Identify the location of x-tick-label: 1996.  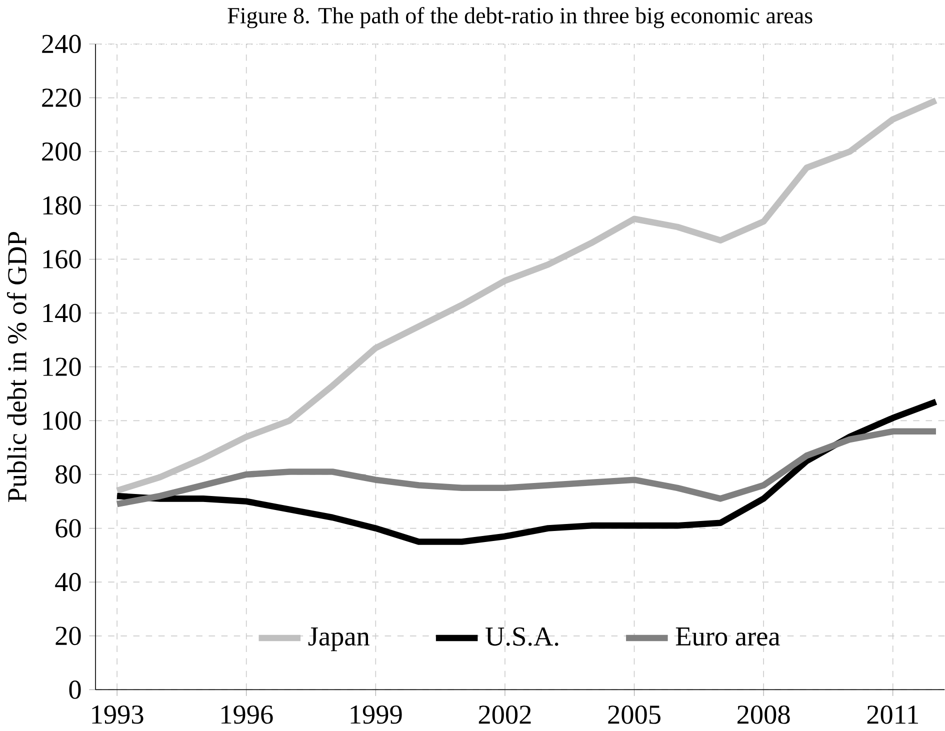
(247, 715).